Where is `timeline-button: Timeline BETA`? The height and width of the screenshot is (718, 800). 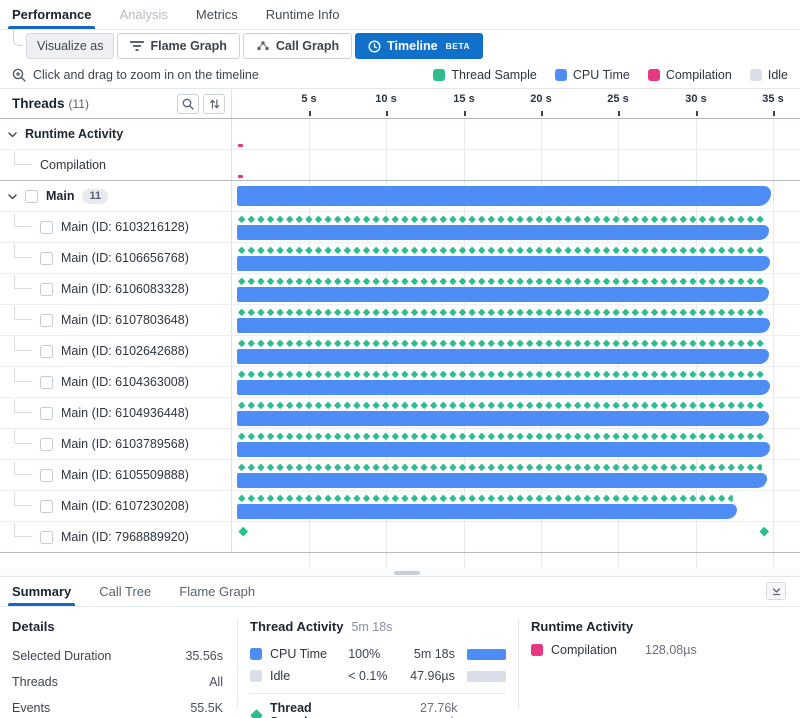
timeline-button: Timeline BETA is located at coordinates (419, 46).